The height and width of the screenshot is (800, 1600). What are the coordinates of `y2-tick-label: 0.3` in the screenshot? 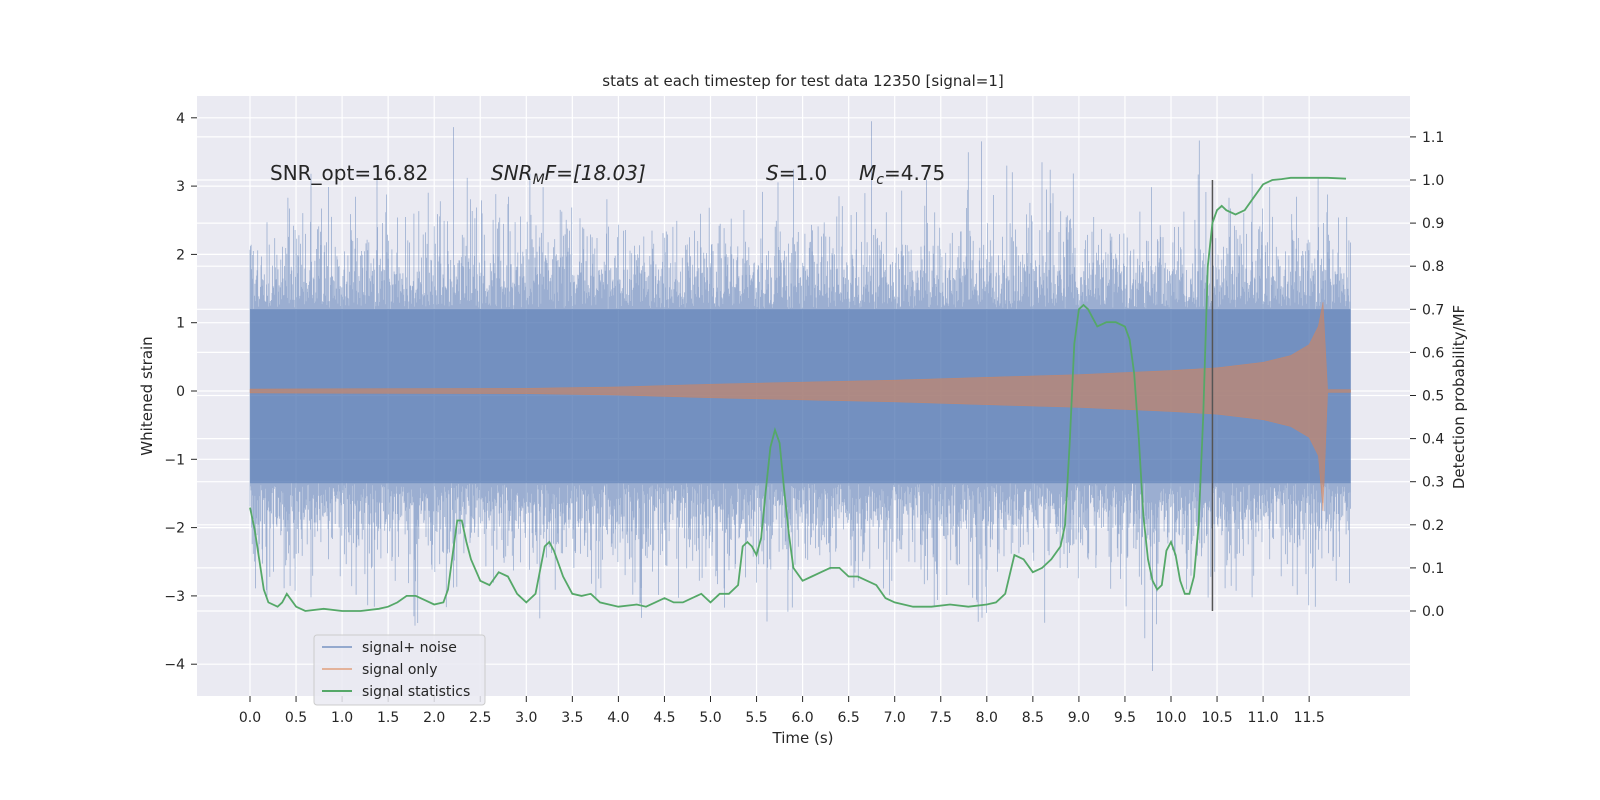 It's located at (1433, 483).